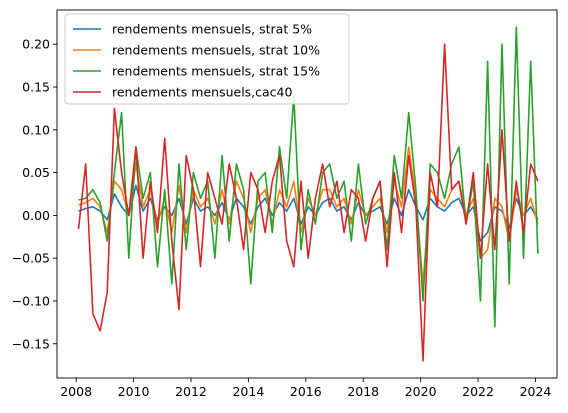 The image size is (568, 413). Describe the element at coordinates (36, 215) in the screenshot. I see `y-tick-label: 0.00` at that location.